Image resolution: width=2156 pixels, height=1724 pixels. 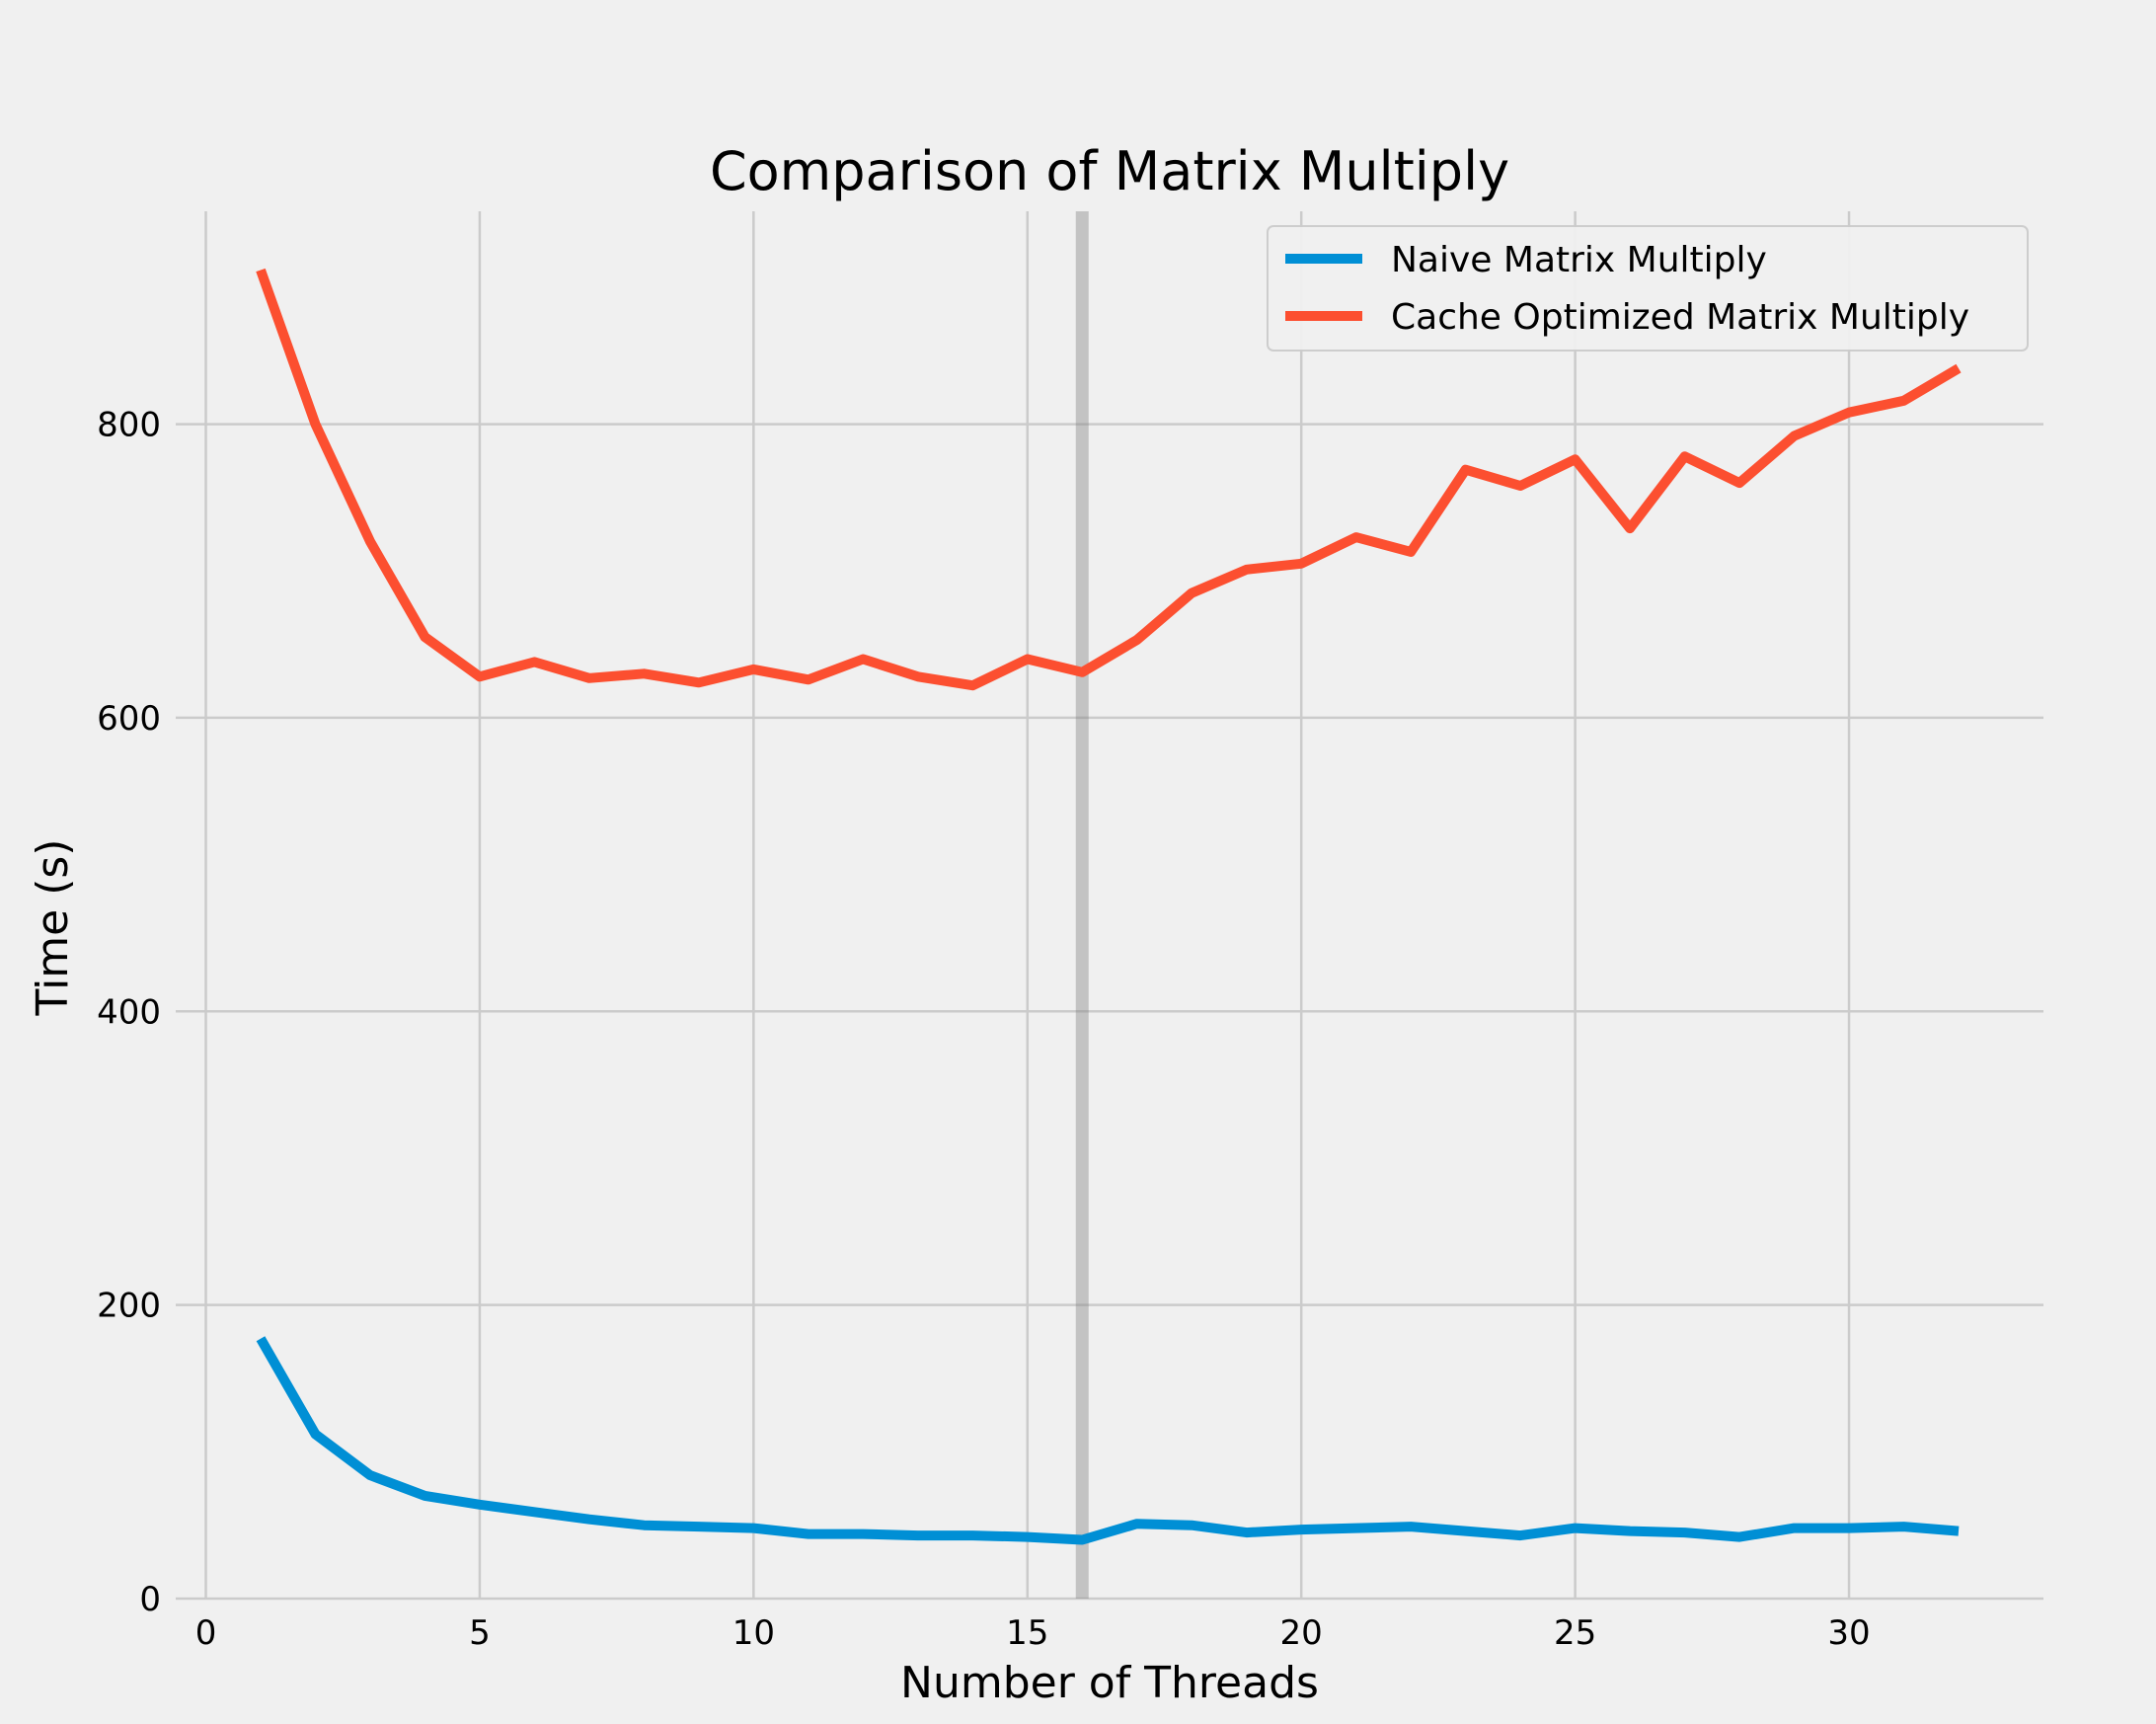 What do you see at coordinates (753, 1633) in the screenshot?
I see `x-tick-label-2: 10` at bounding box center [753, 1633].